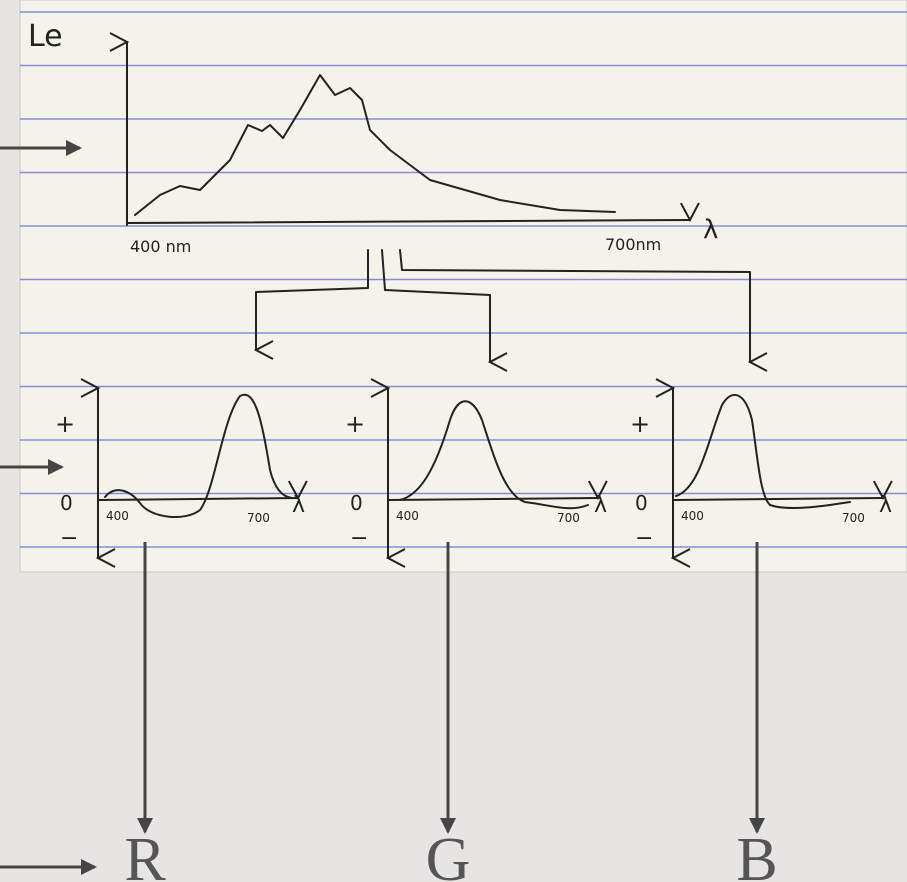 This screenshot has height=882, width=907. What do you see at coordinates (448, 854) in the screenshot?
I see `output-label: G` at bounding box center [448, 854].